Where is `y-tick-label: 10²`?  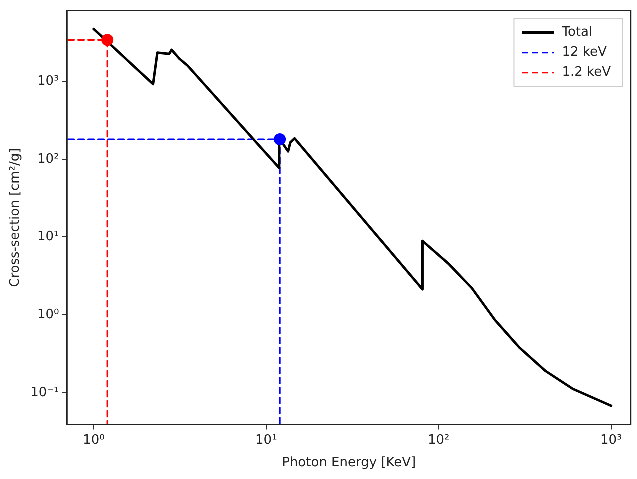
y-tick-label: 10² is located at coordinates (48, 159).